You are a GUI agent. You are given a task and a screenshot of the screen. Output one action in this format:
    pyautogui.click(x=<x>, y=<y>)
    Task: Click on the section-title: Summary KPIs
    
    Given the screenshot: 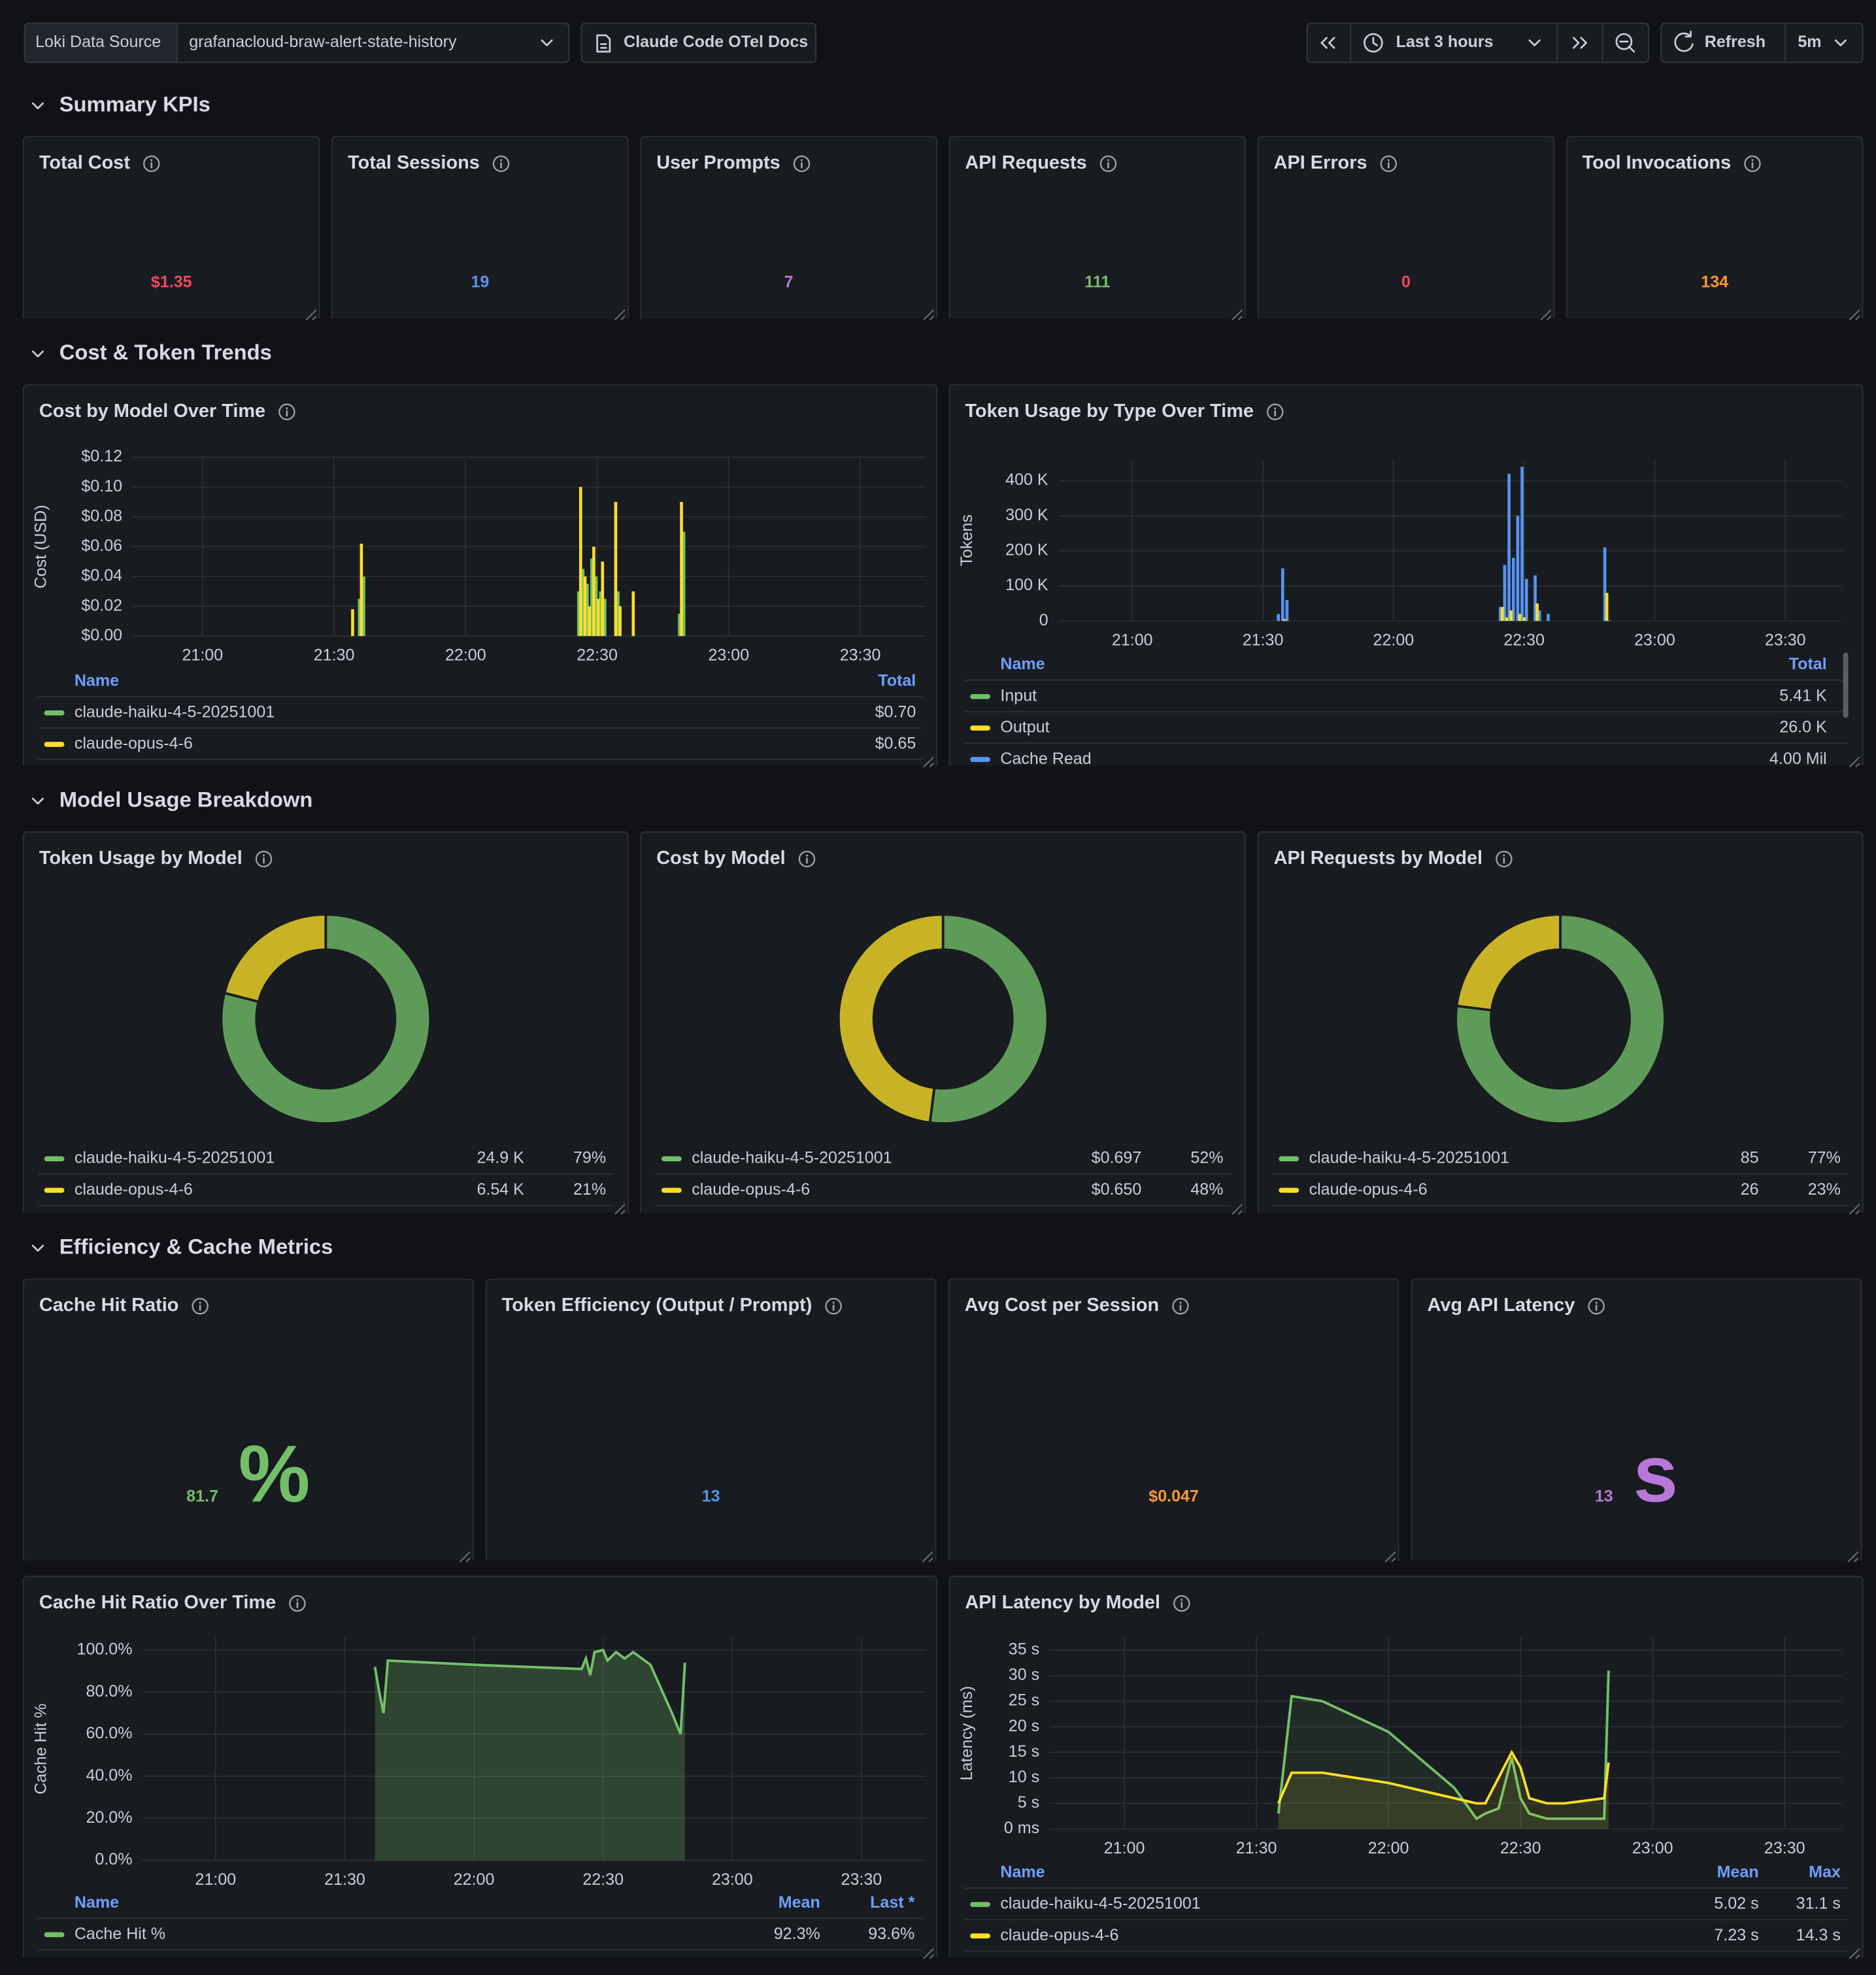 What is the action you would take?
    pyautogui.click(x=134, y=104)
    